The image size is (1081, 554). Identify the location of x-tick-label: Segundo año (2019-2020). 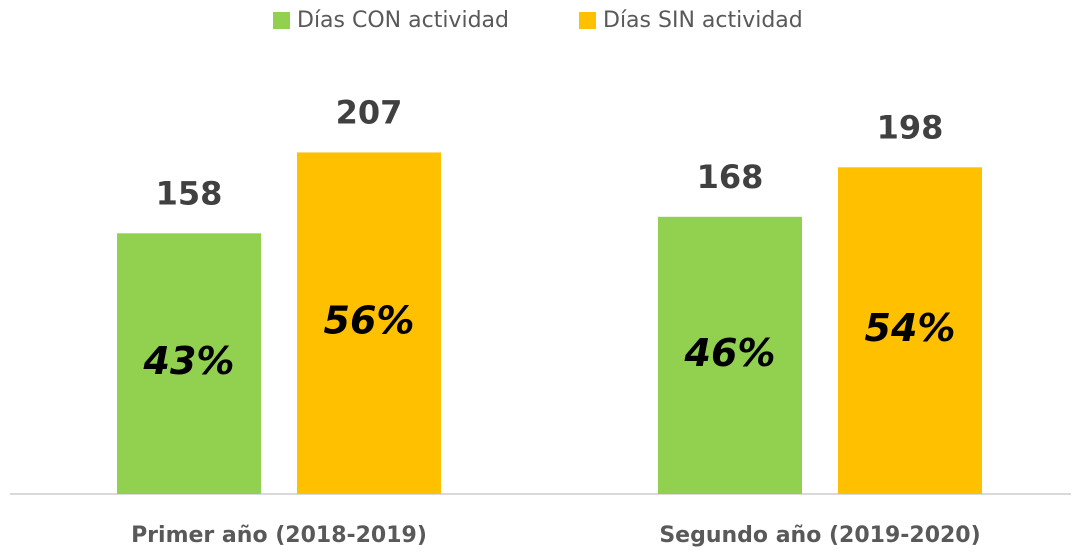
(819, 535).